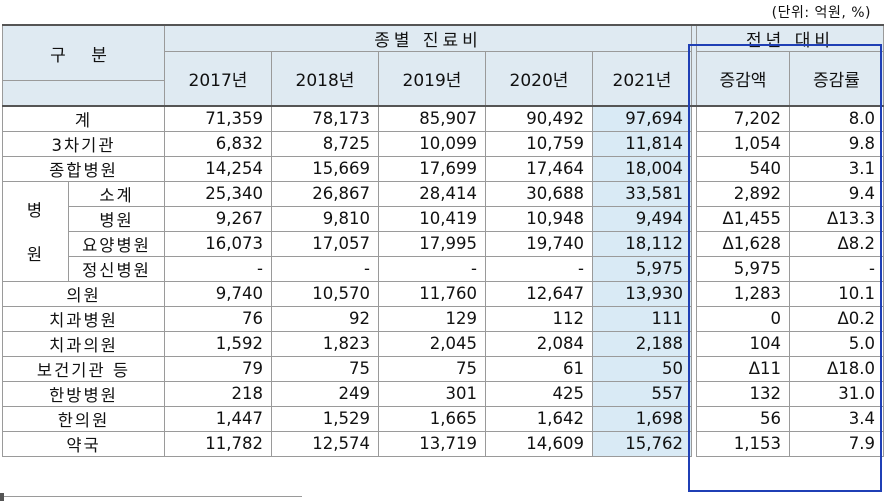  I want to click on cell-value: 1,698, so click(642, 418).